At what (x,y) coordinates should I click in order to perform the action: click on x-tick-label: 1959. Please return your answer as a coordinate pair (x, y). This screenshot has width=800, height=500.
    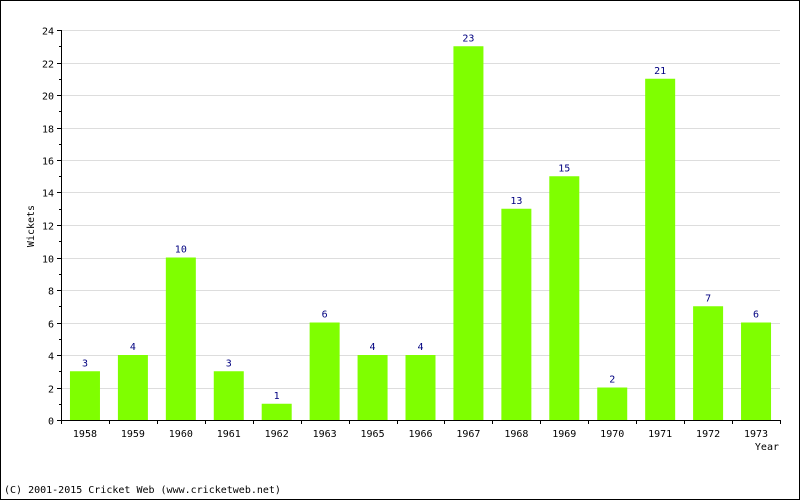
    Looking at the image, I should click on (133, 434).